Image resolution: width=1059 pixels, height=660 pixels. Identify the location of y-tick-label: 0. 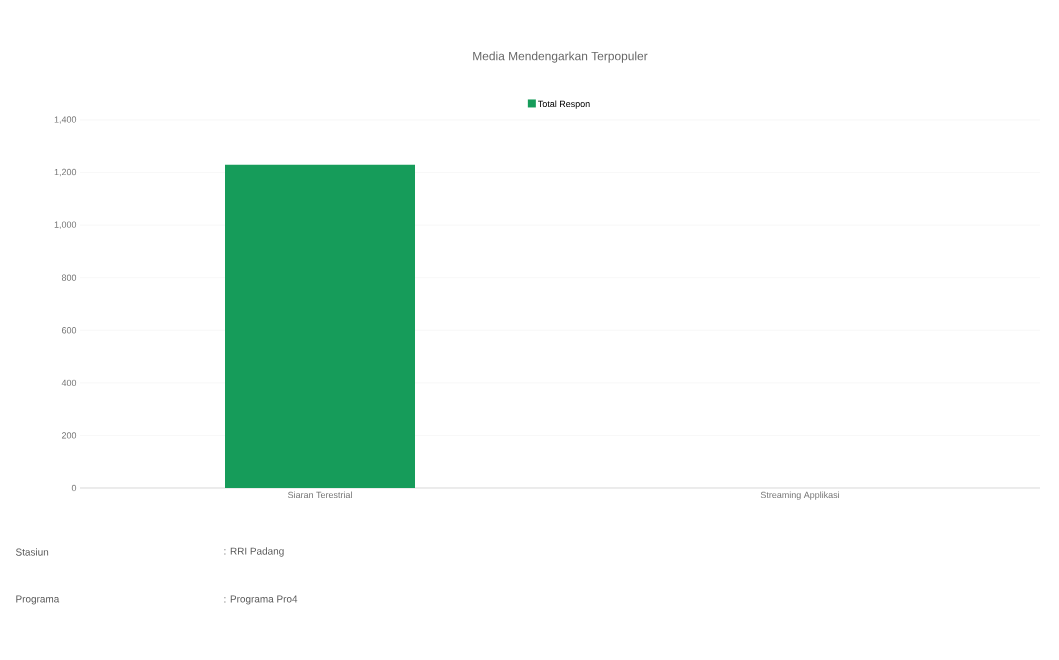
(74, 488).